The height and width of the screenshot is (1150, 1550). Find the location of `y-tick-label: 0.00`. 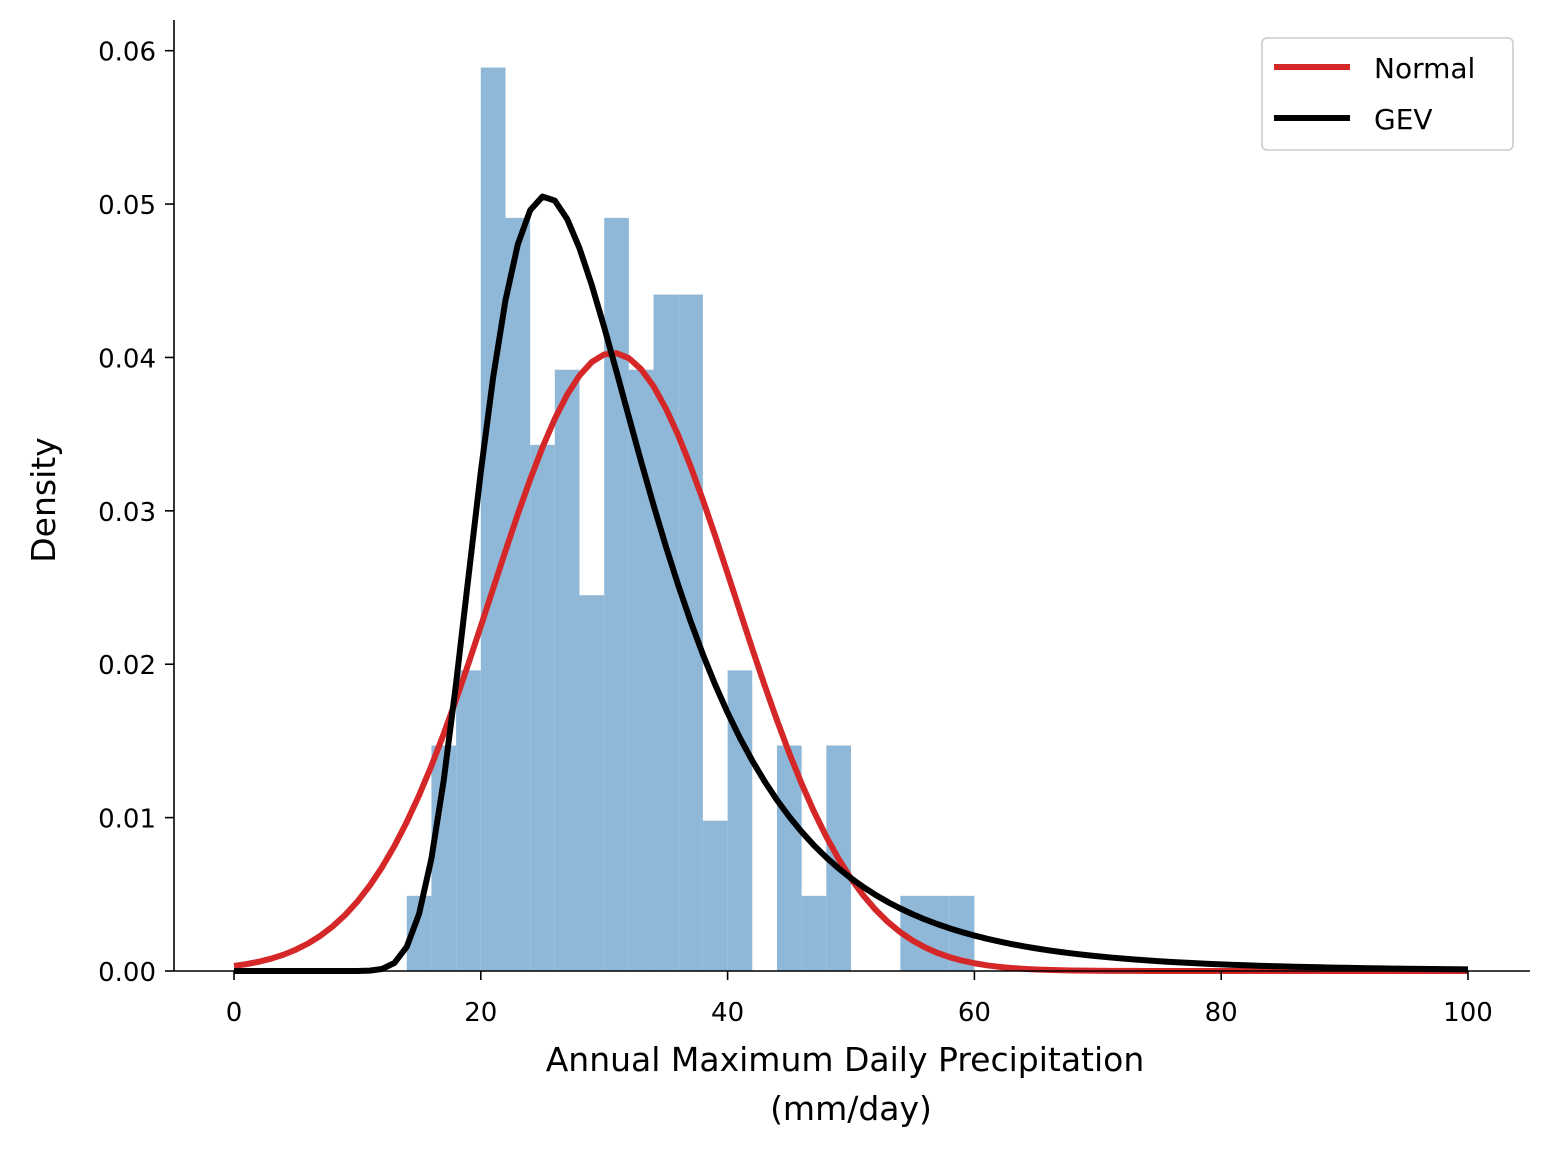

y-tick-label: 0.00 is located at coordinates (127, 973).